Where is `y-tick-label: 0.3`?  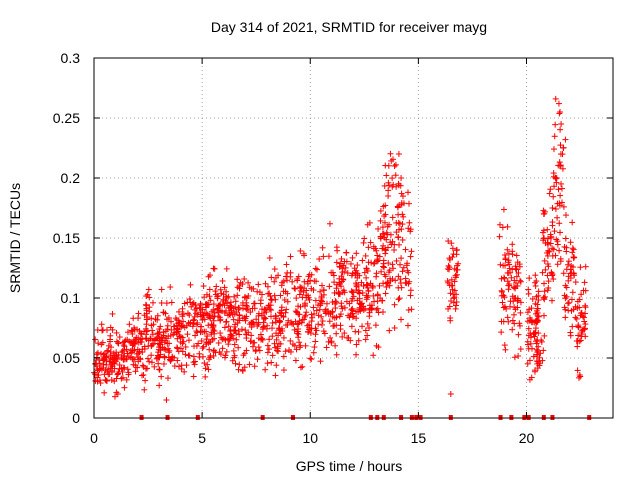
y-tick-label: 0.3 is located at coordinates (71, 58).